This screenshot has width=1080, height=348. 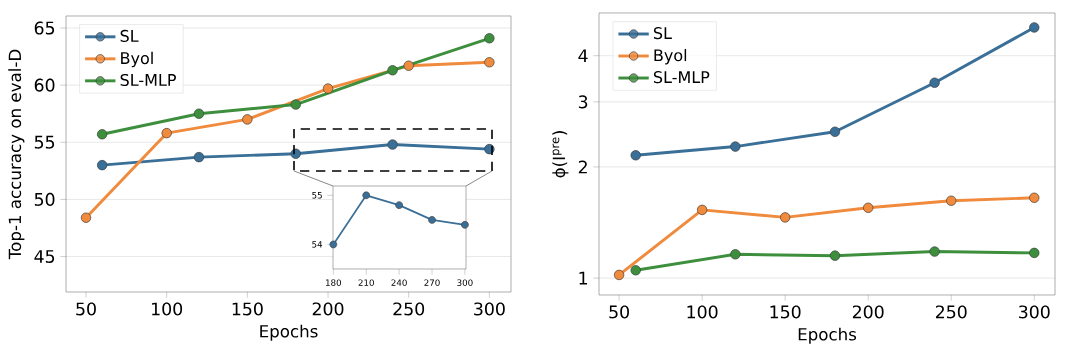 I want to click on y-tick-label: 45, so click(x=44, y=256).